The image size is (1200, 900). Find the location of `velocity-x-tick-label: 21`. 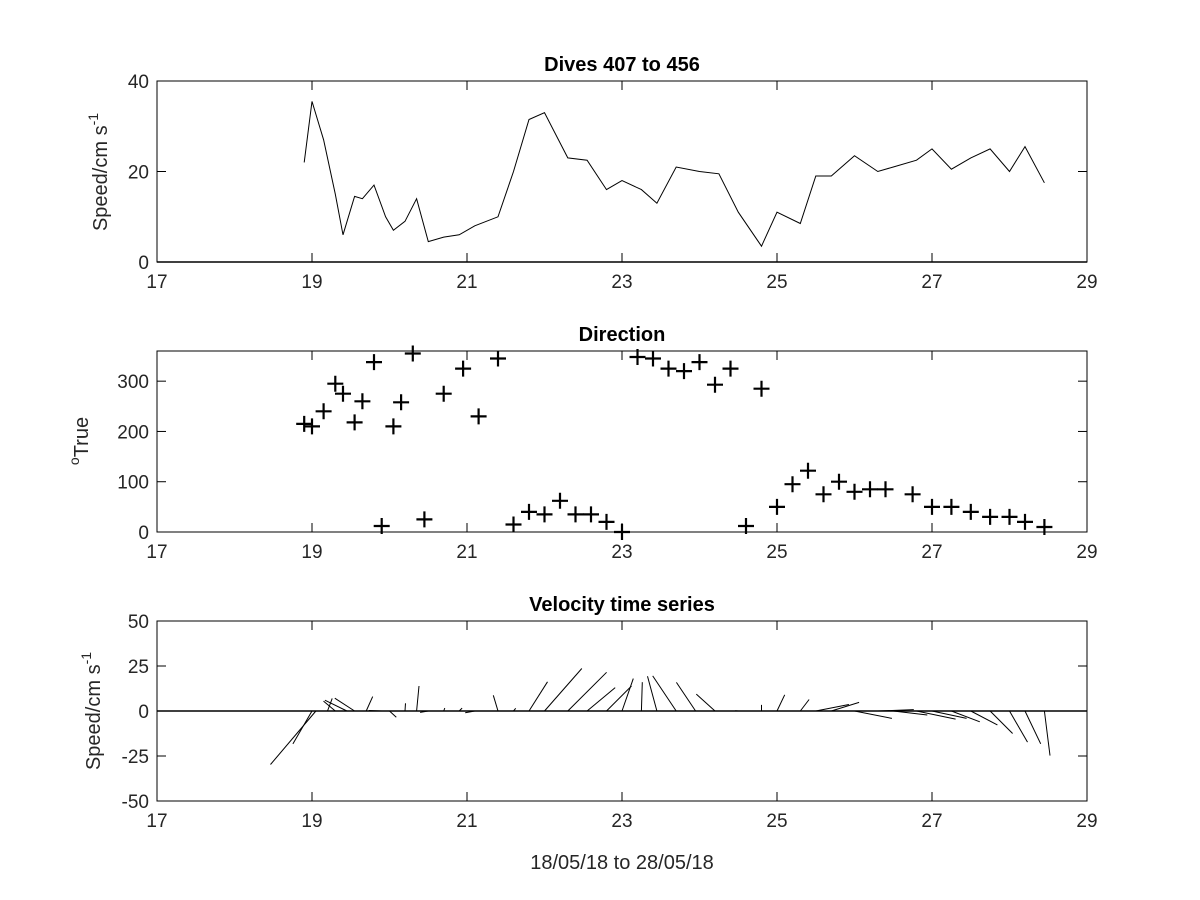

velocity-x-tick-label: 21 is located at coordinates (466, 821).